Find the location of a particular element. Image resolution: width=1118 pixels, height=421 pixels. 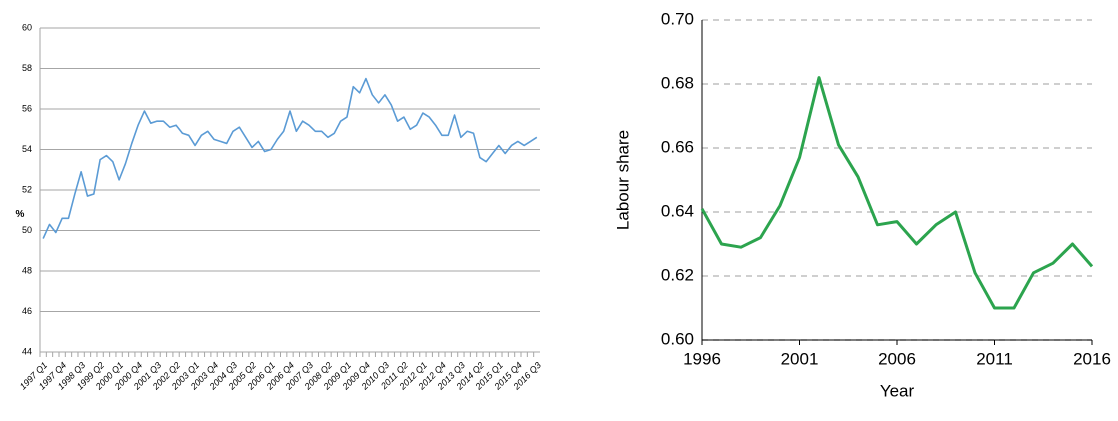

y-tick-label: 0.62 is located at coordinates (677, 274).